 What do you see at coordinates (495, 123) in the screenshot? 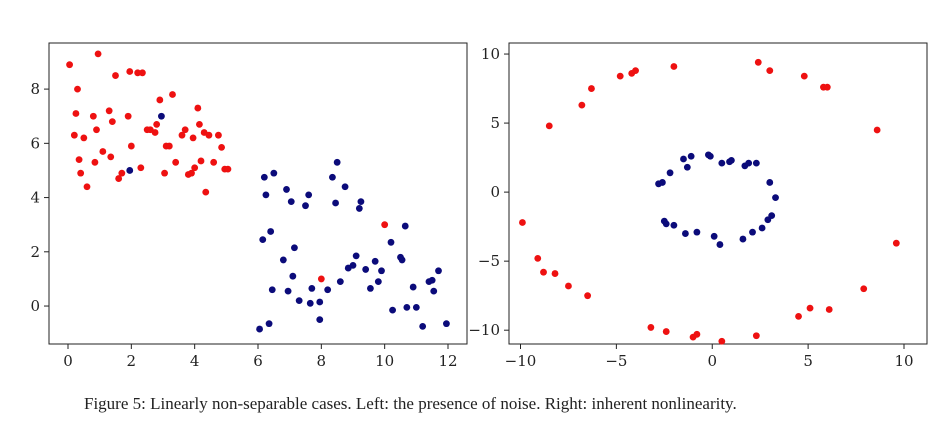
I see `right-y-tick-label: 5` at bounding box center [495, 123].